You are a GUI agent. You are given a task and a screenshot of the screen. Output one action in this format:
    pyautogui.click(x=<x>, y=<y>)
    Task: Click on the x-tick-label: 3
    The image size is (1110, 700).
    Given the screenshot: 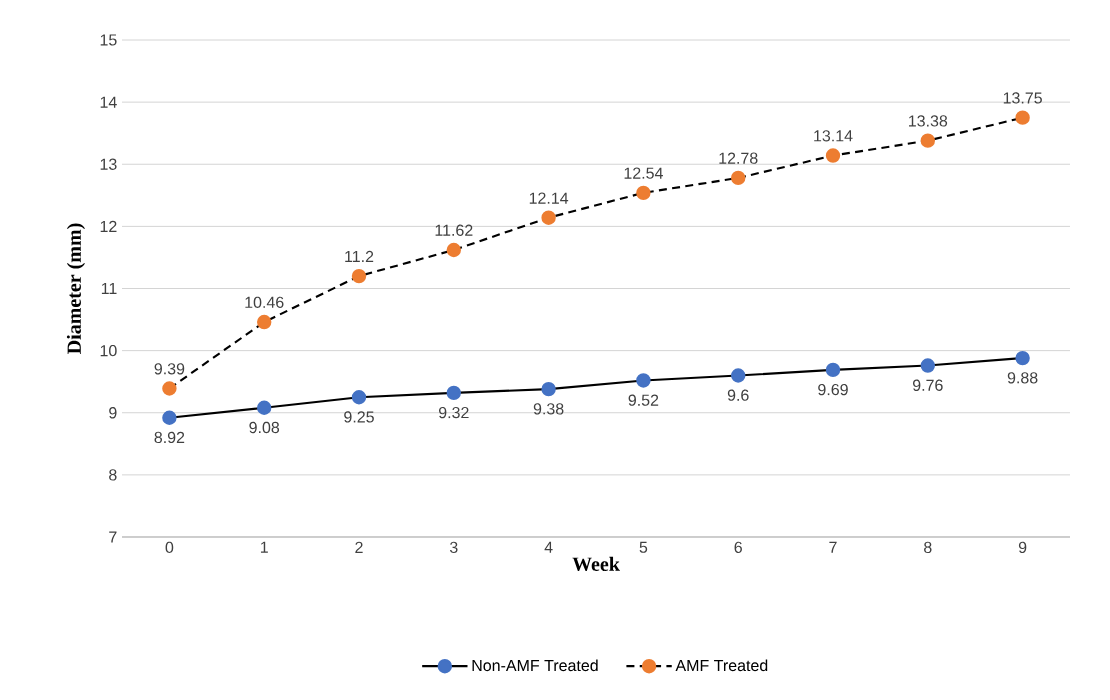 What is the action you would take?
    pyautogui.click(x=453, y=547)
    